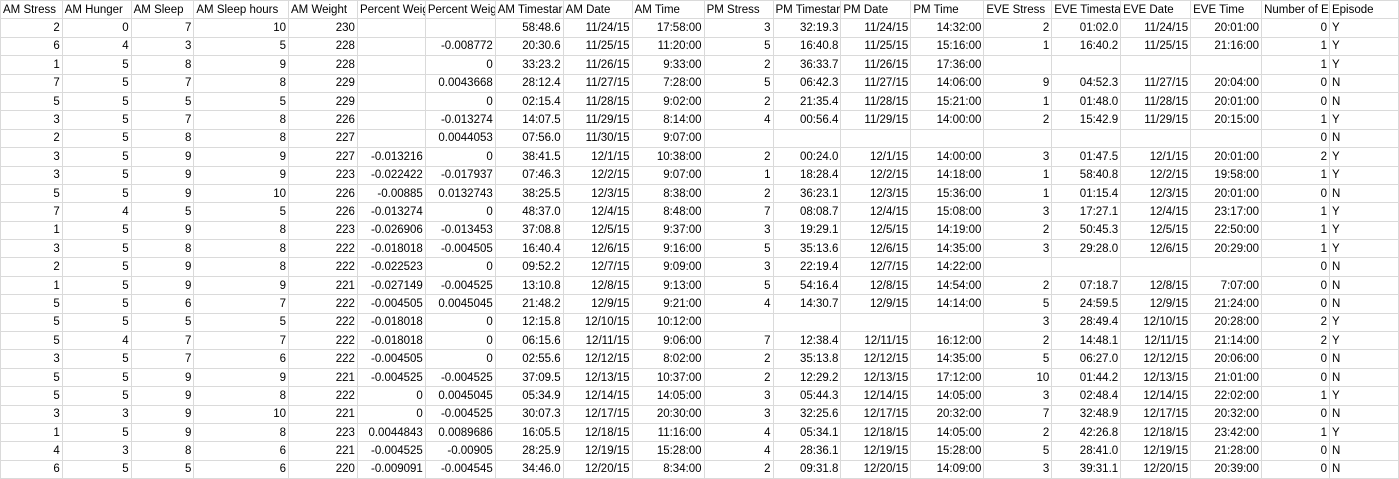 This screenshot has height=479, width=1399. I want to click on table-cell: -0.009091, so click(391, 469).